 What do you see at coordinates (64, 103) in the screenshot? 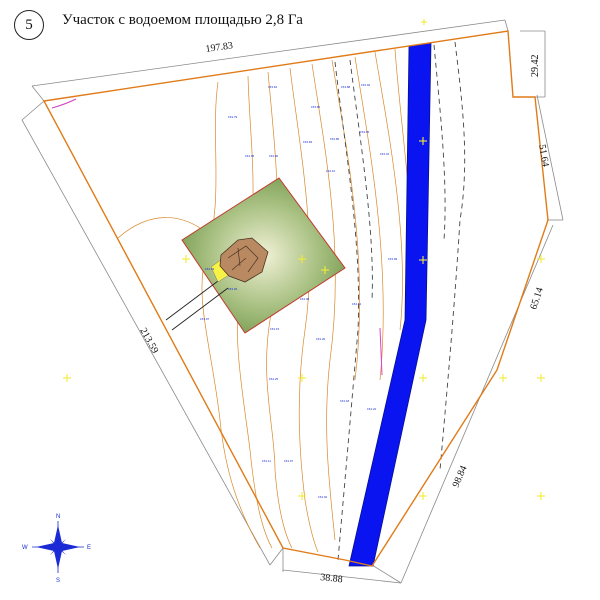
I see `corner-arc` at bounding box center [64, 103].